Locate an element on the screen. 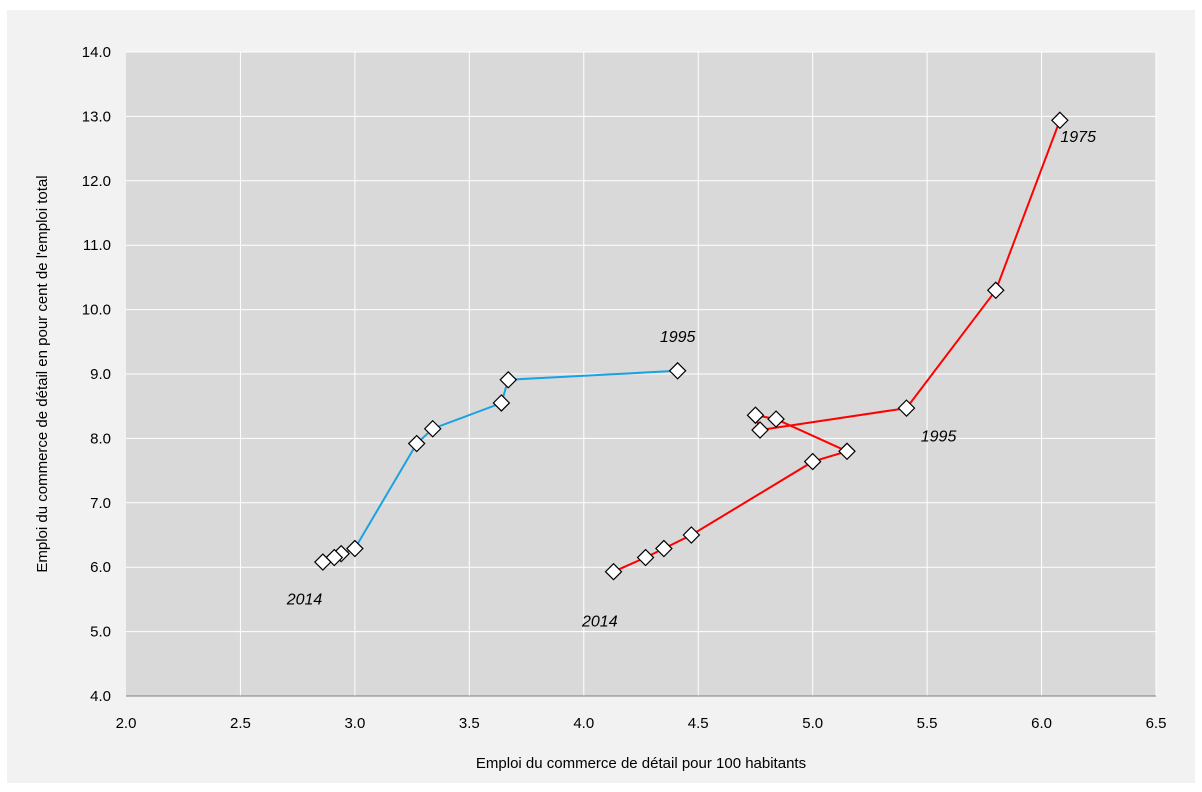 The width and height of the screenshot is (1202, 792). x-tick-label: 2.0 is located at coordinates (126, 723).